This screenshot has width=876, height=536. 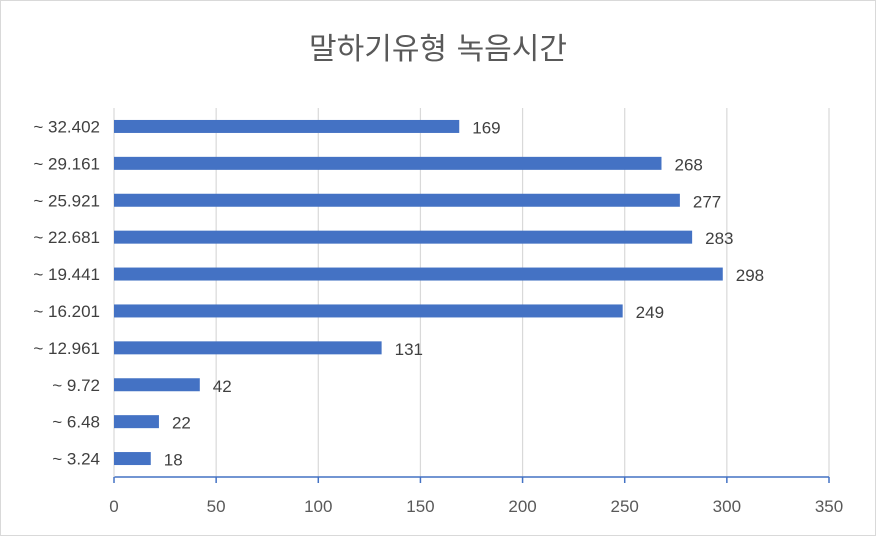 I want to click on x-tick-label: 300, so click(x=727, y=506).